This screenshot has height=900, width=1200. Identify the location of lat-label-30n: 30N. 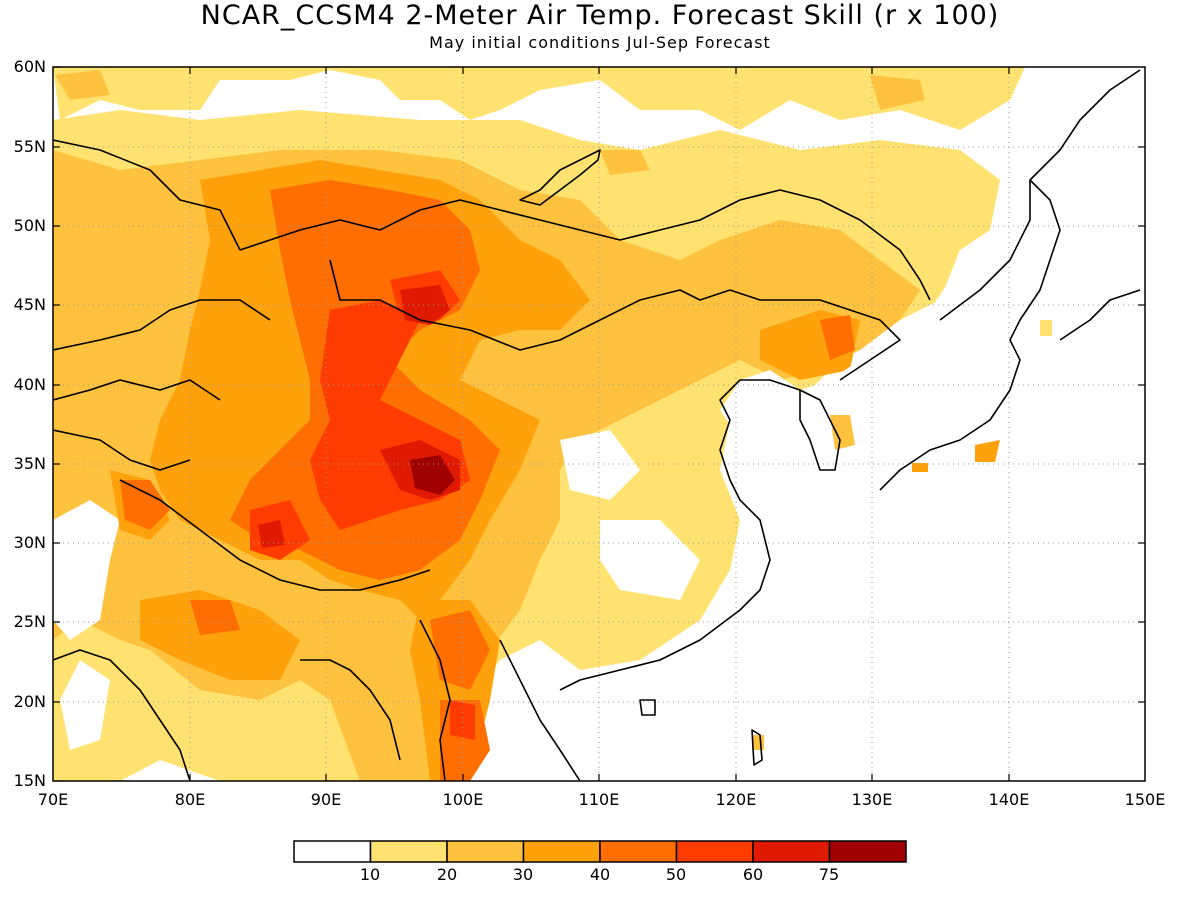
(29, 542).